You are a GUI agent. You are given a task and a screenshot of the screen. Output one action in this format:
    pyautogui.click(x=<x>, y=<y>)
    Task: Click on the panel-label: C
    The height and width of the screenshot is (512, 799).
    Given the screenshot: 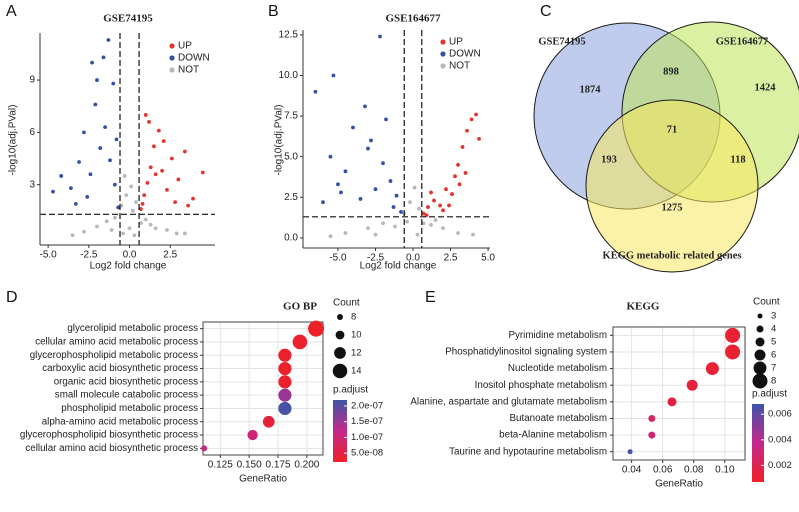 What is the action you would take?
    pyautogui.click(x=546, y=11)
    